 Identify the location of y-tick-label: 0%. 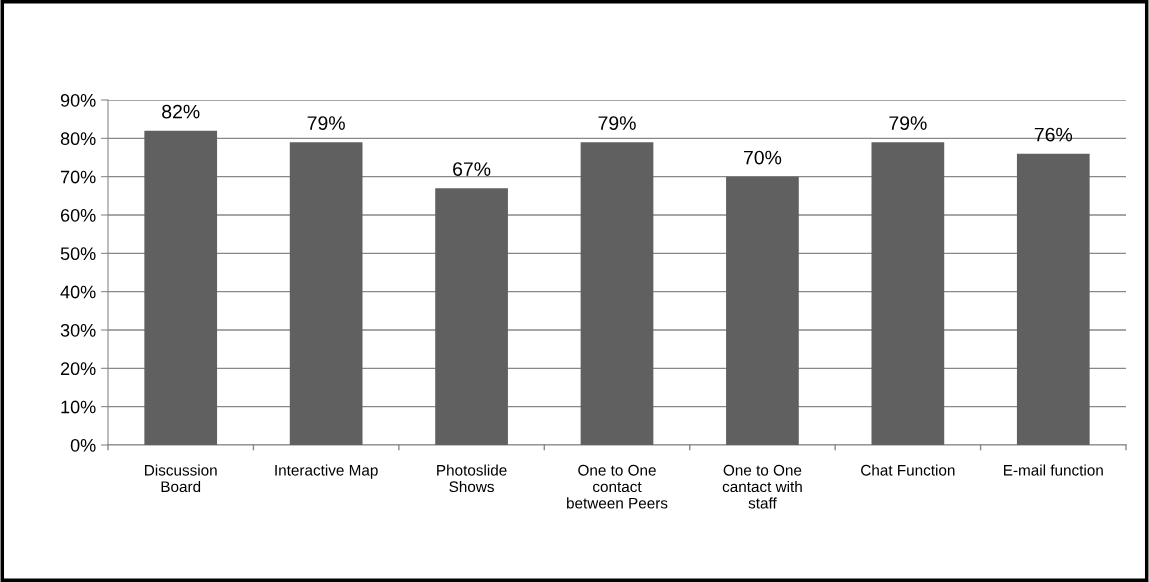
(83, 445).